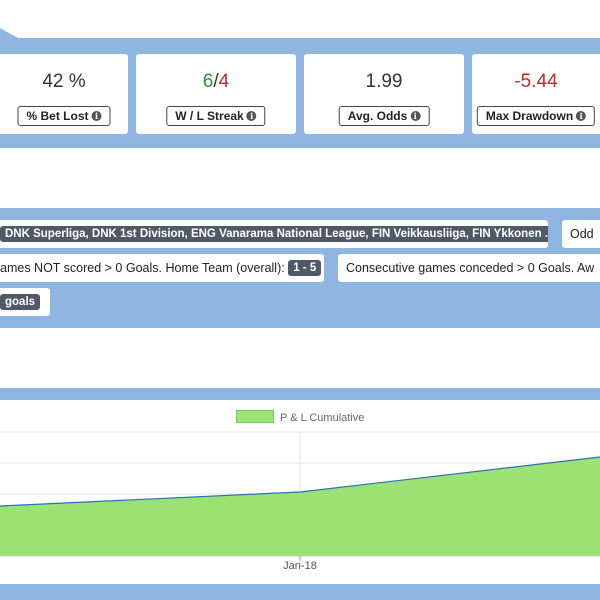 The height and width of the screenshot is (600, 600). Describe the element at coordinates (384, 81) in the screenshot. I see `avg-odds-value: 1.99` at that location.